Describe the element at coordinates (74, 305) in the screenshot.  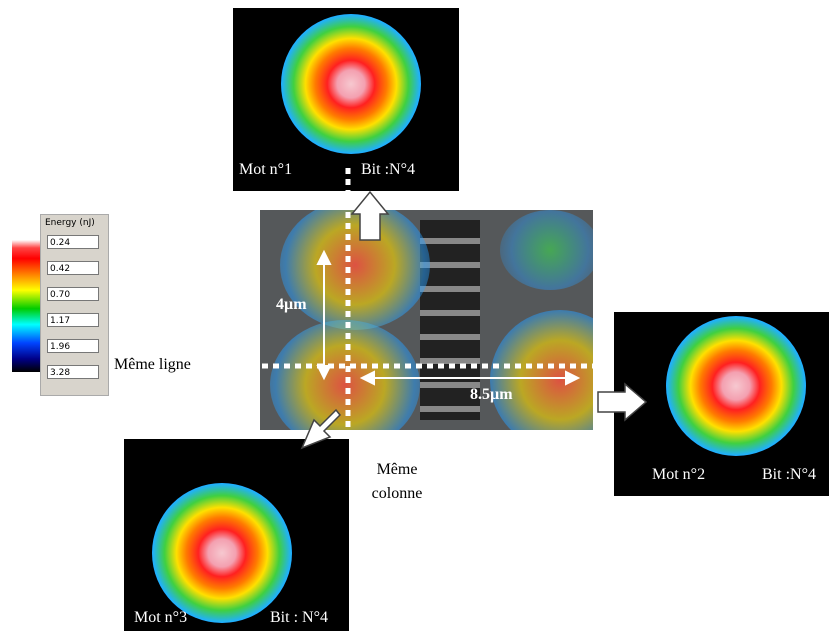
I see `energy-legend: Energy (nJ) 0.24 0.42 0.70 1.17 1.96 3.28` at that location.